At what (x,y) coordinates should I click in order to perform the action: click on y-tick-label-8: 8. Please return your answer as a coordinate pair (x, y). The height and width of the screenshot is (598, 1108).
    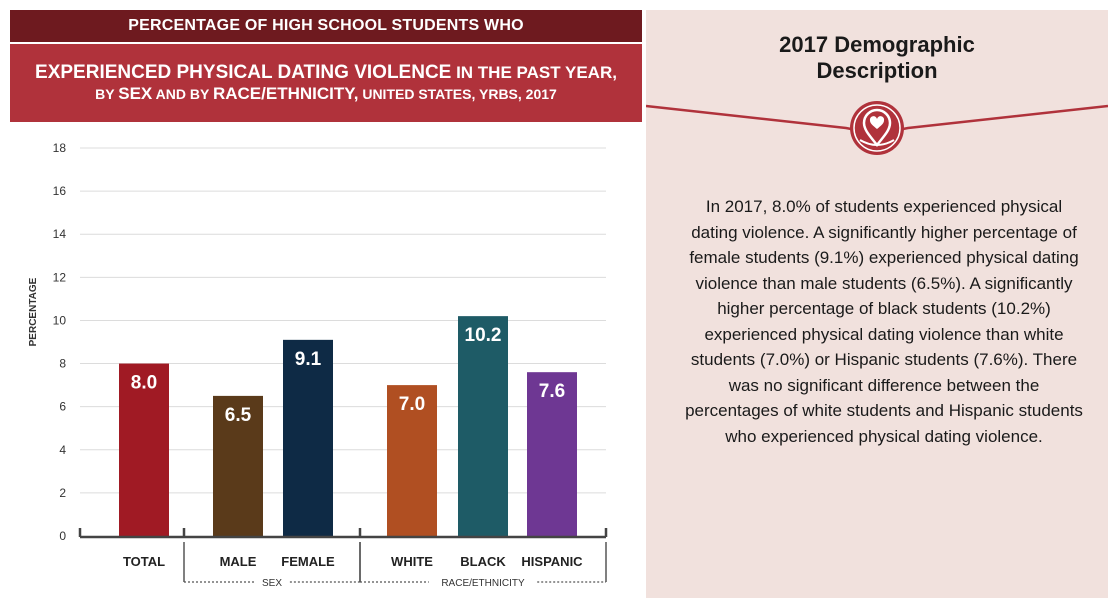
    Looking at the image, I should click on (62, 364).